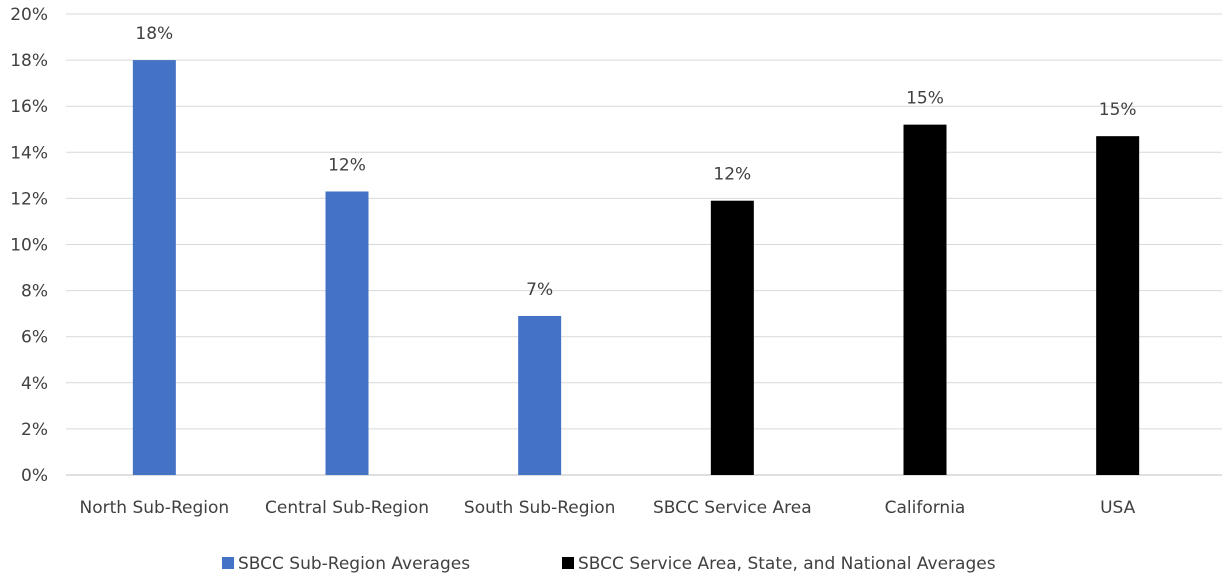 This screenshot has width=1231, height=584. I want to click on x-category-label: California, so click(925, 508).